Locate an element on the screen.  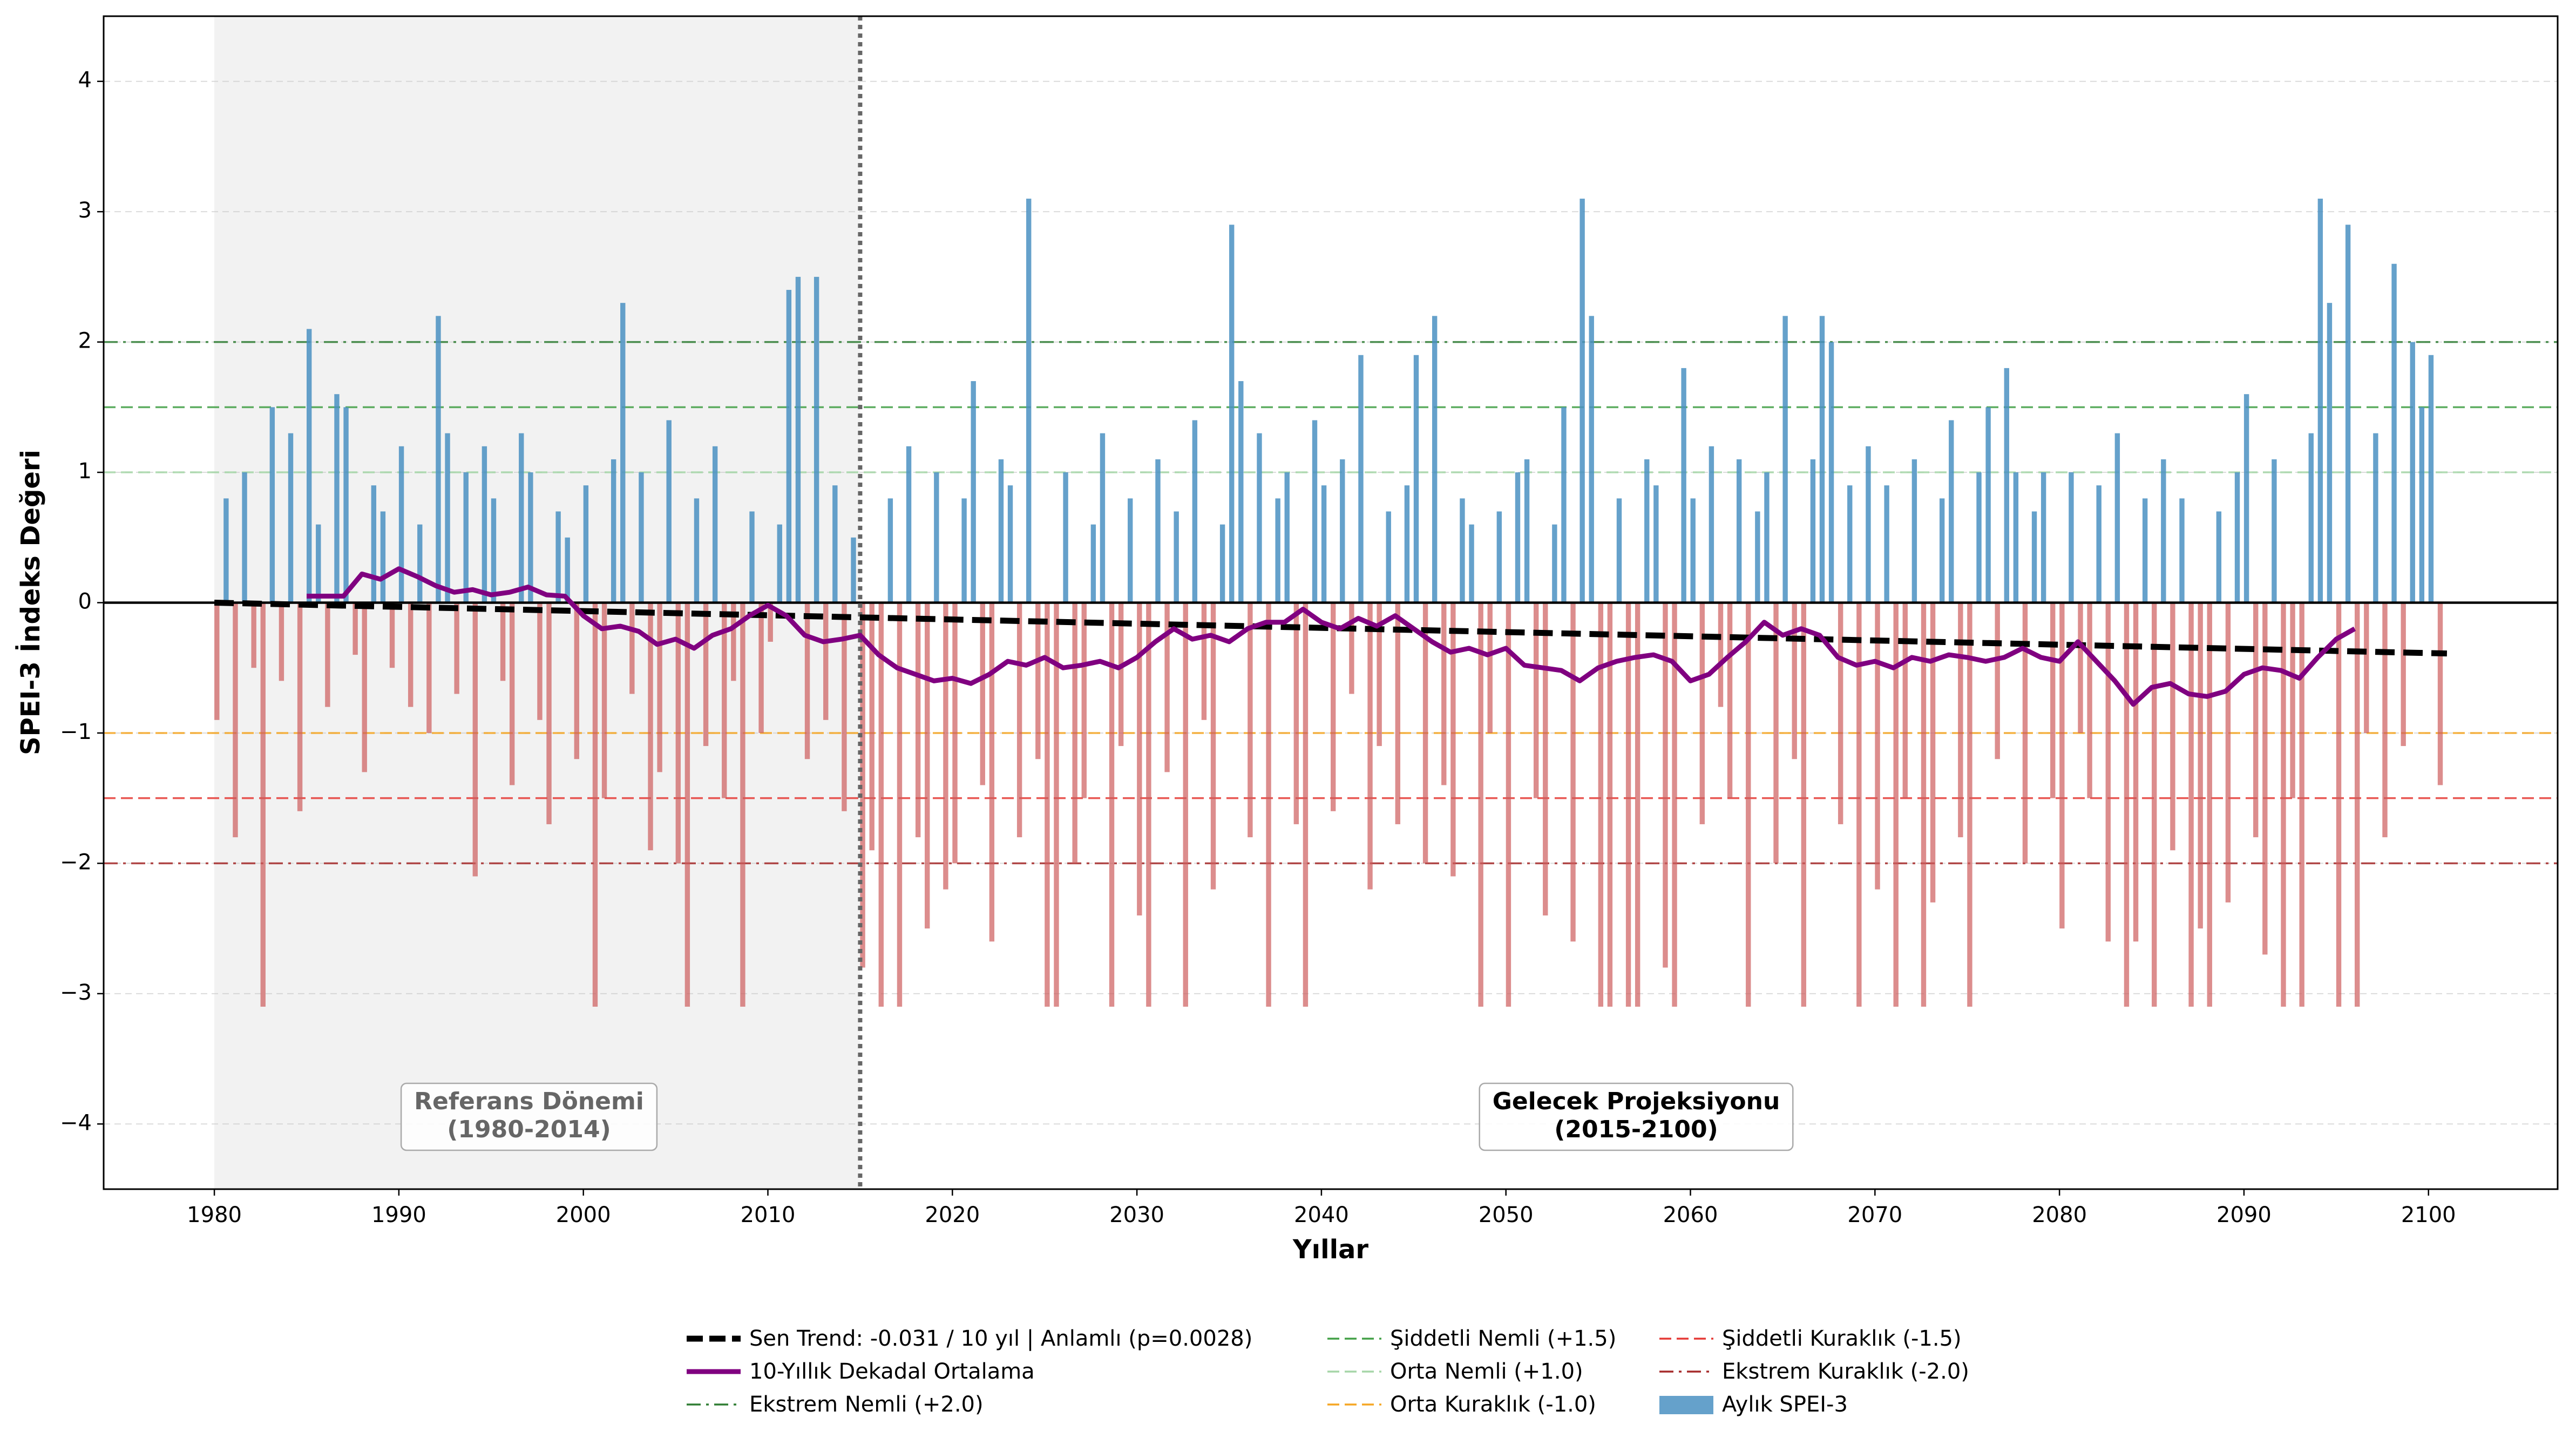
legend-label: Orta Kuraklık (-1.0) is located at coordinates (1493, 1404).